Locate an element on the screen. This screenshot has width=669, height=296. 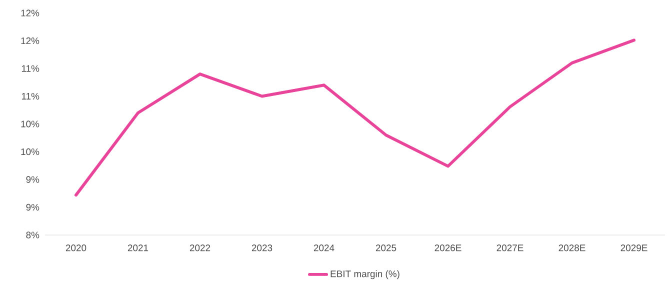
x-tick-label: 2021 is located at coordinates (138, 248).